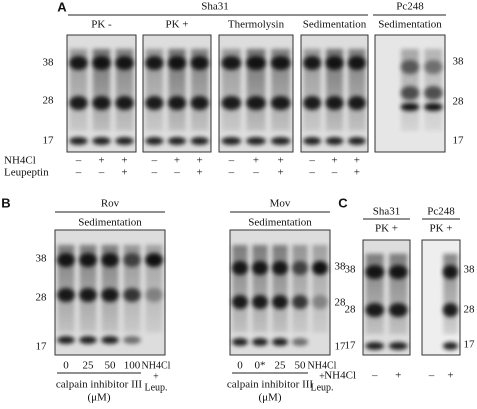  I want to click on blot-label: PK -, so click(101, 25).